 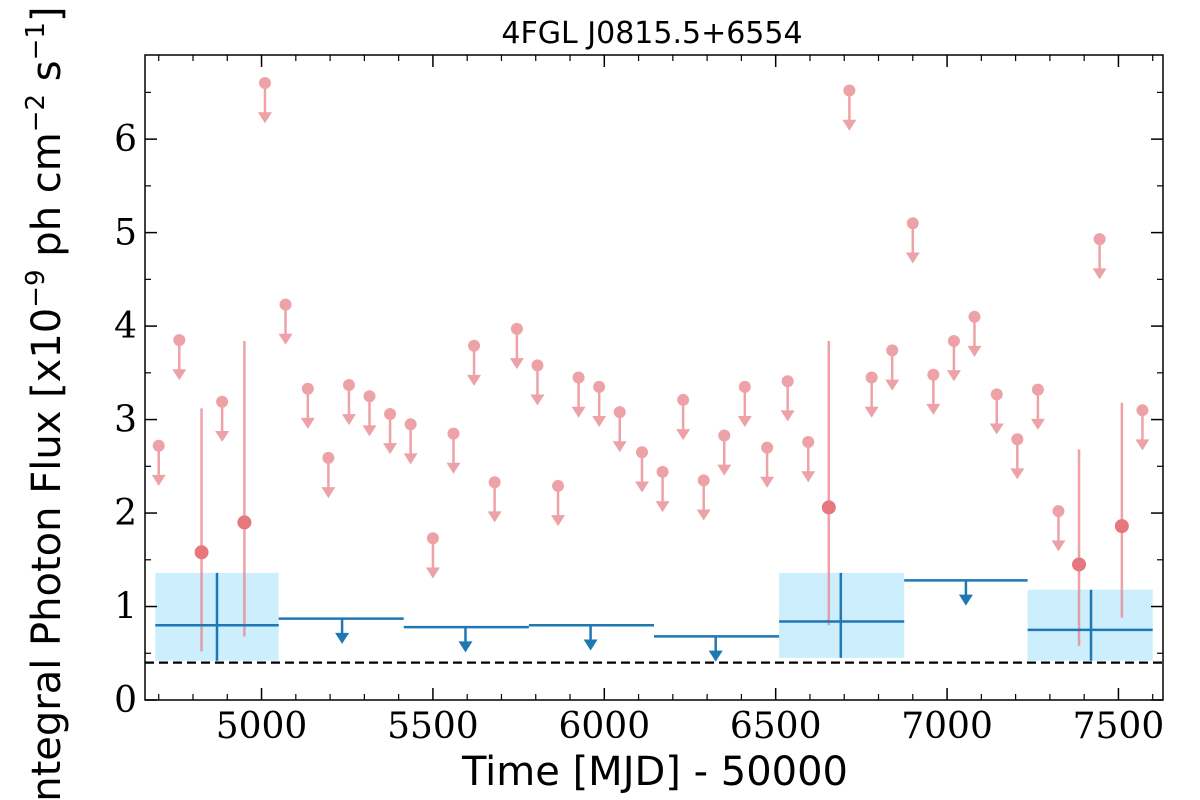 I want to click on y-axis-title-mid: ph cm, so click(x=47, y=200).